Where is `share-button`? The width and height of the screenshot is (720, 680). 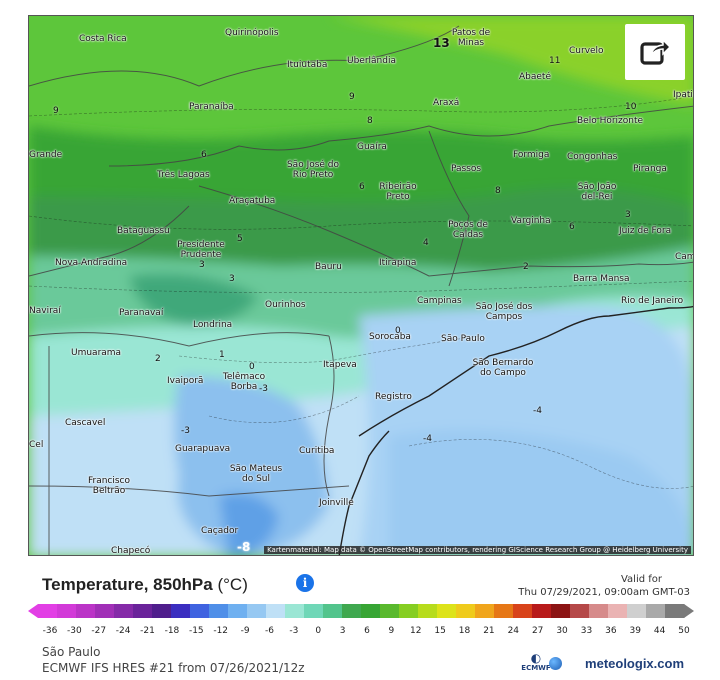
share-button is located at coordinates (655, 52).